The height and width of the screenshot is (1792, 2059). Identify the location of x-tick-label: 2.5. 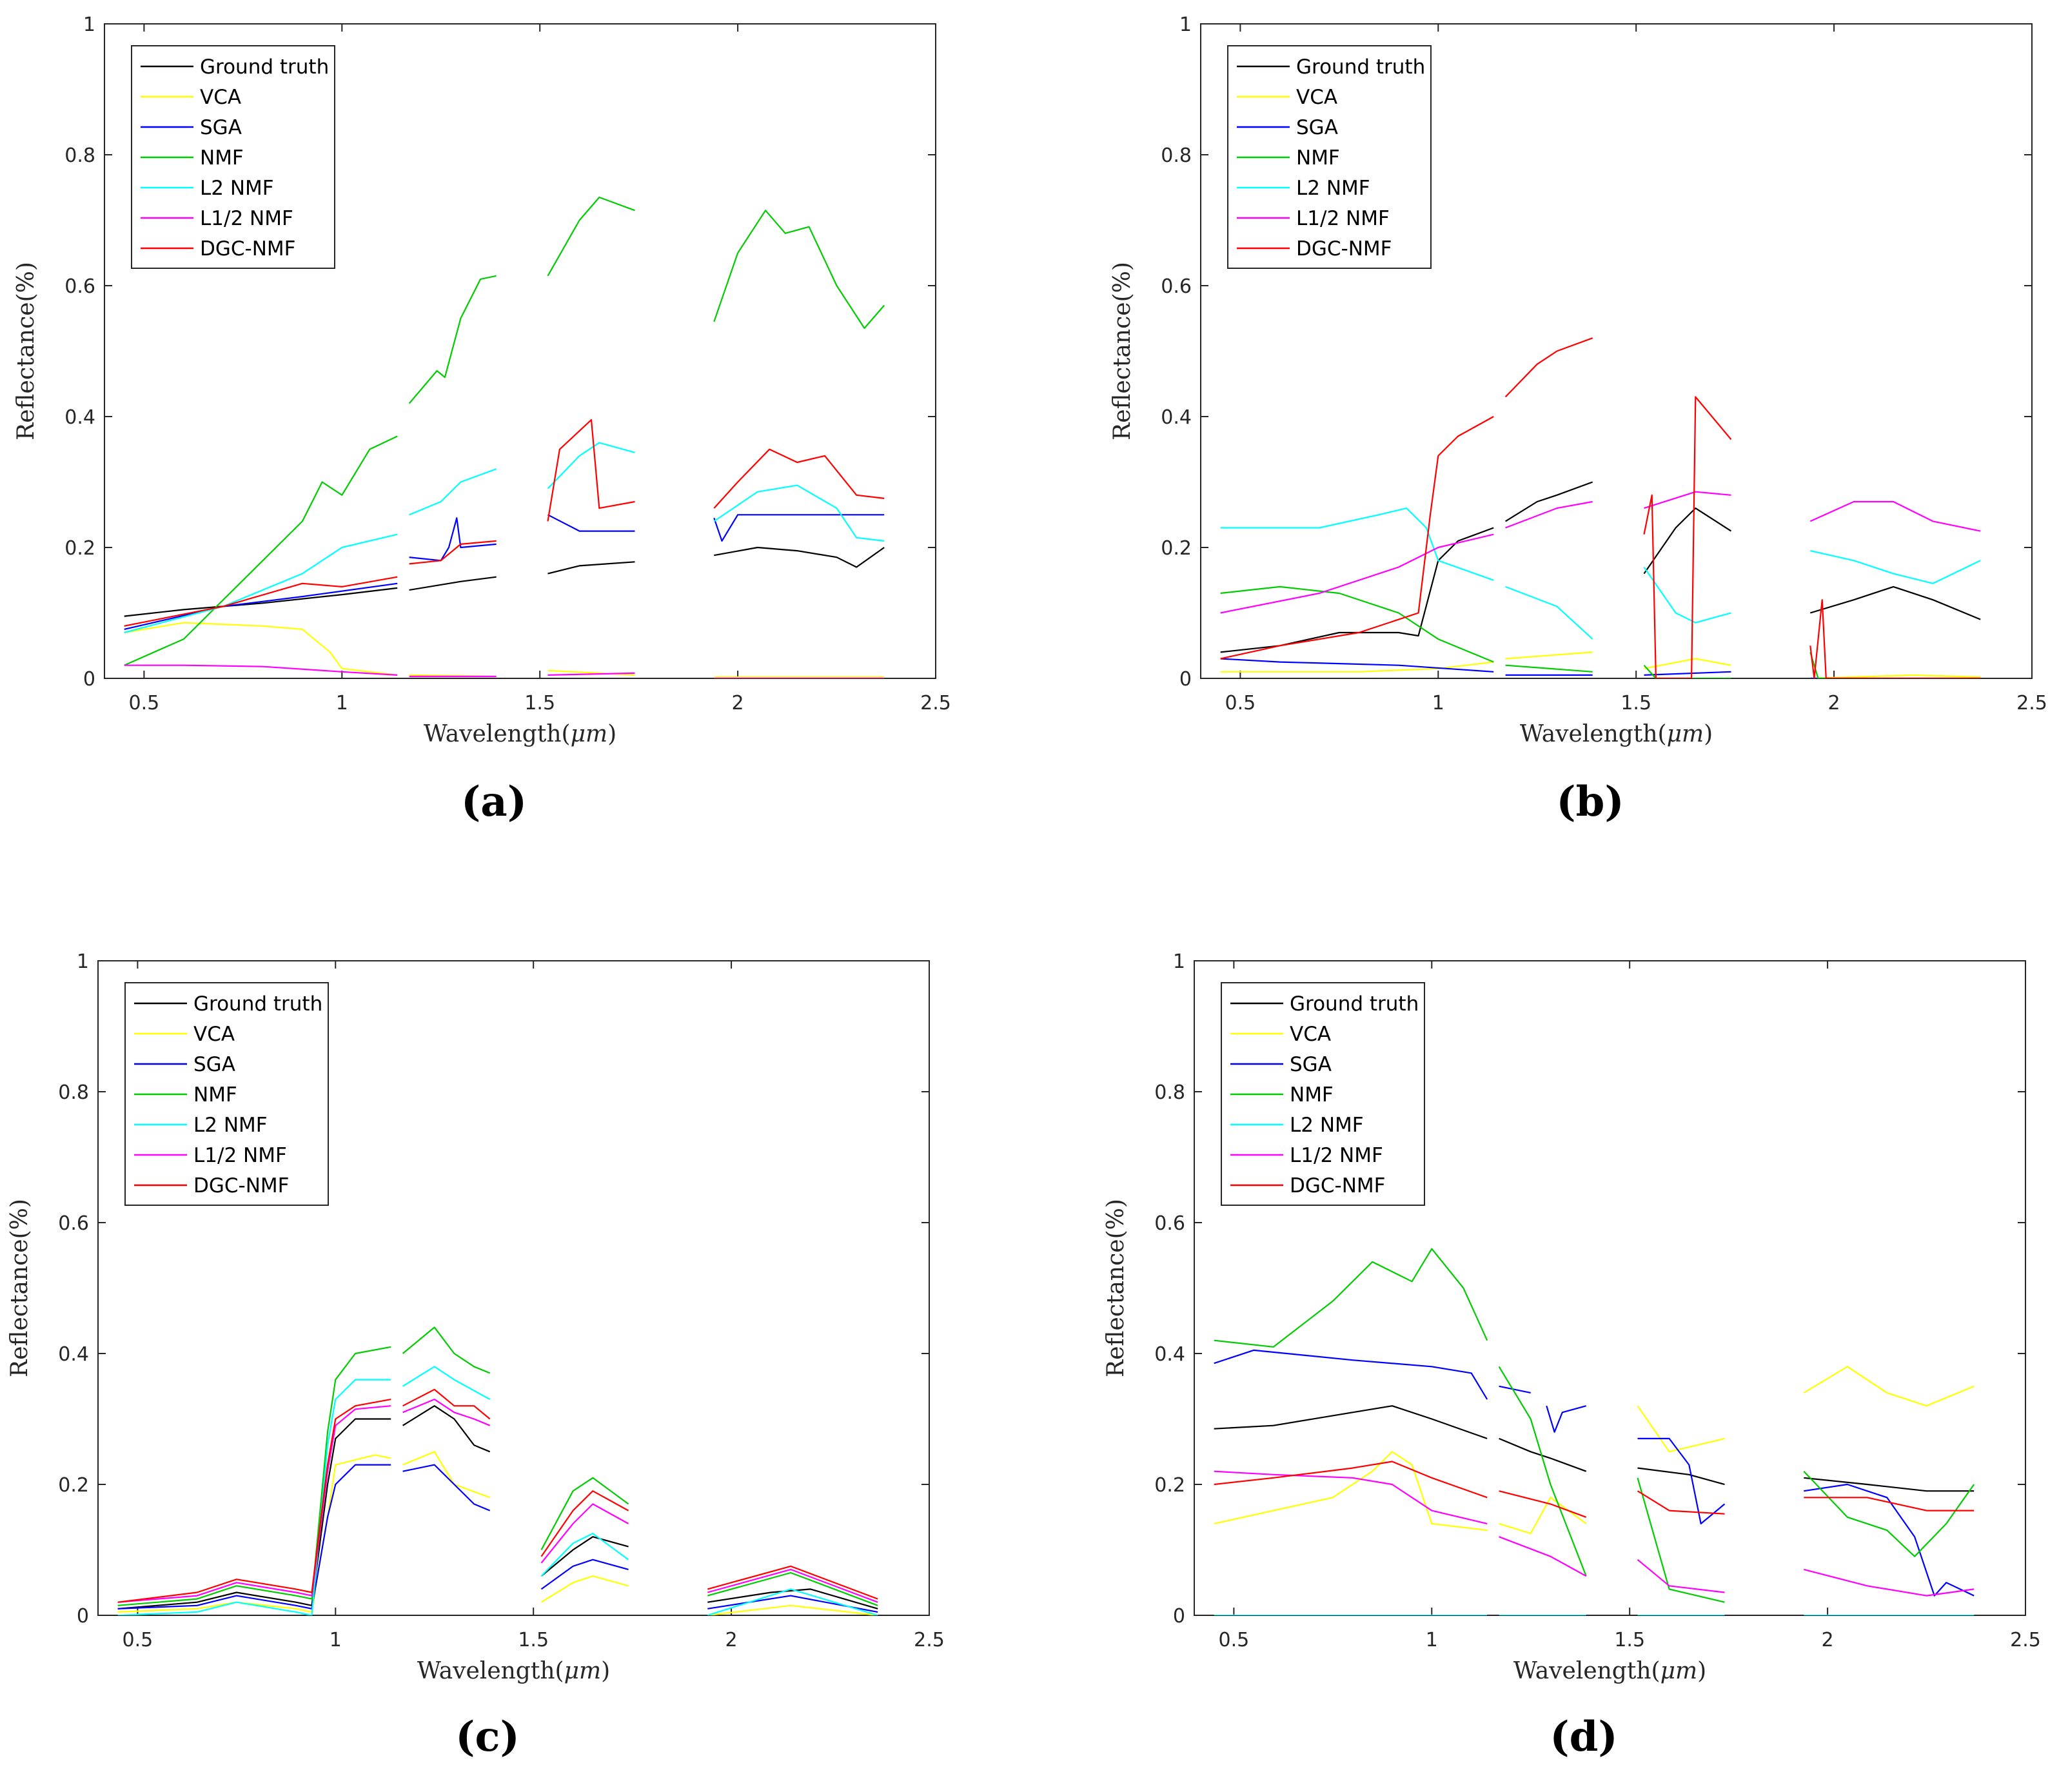
(2032, 703).